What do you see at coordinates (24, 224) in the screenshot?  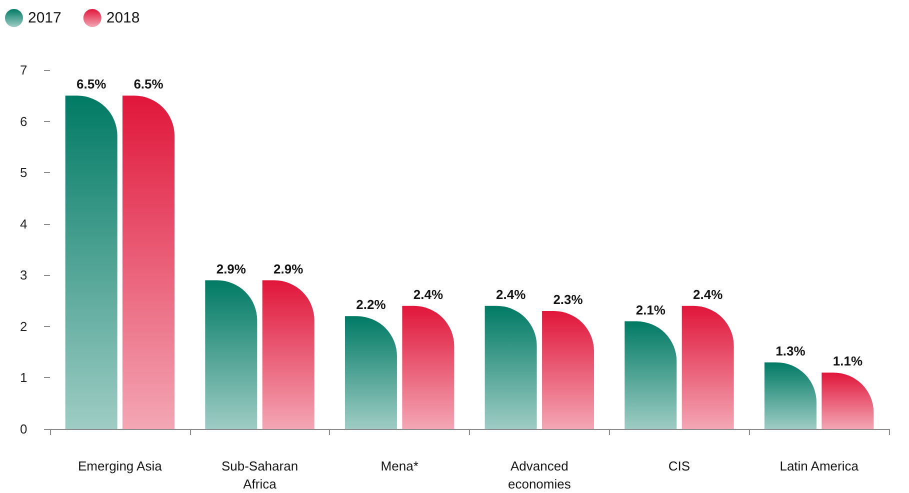 I see `y-tick-label: 4` at bounding box center [24, 224].